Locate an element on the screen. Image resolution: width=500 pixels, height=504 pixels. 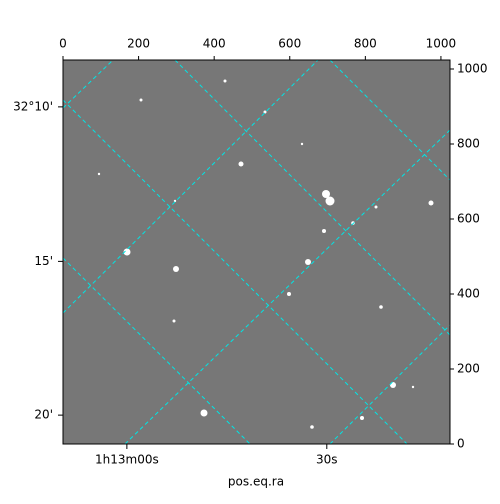
y-tick-label: 1000 is located at coordinates (472, 69).